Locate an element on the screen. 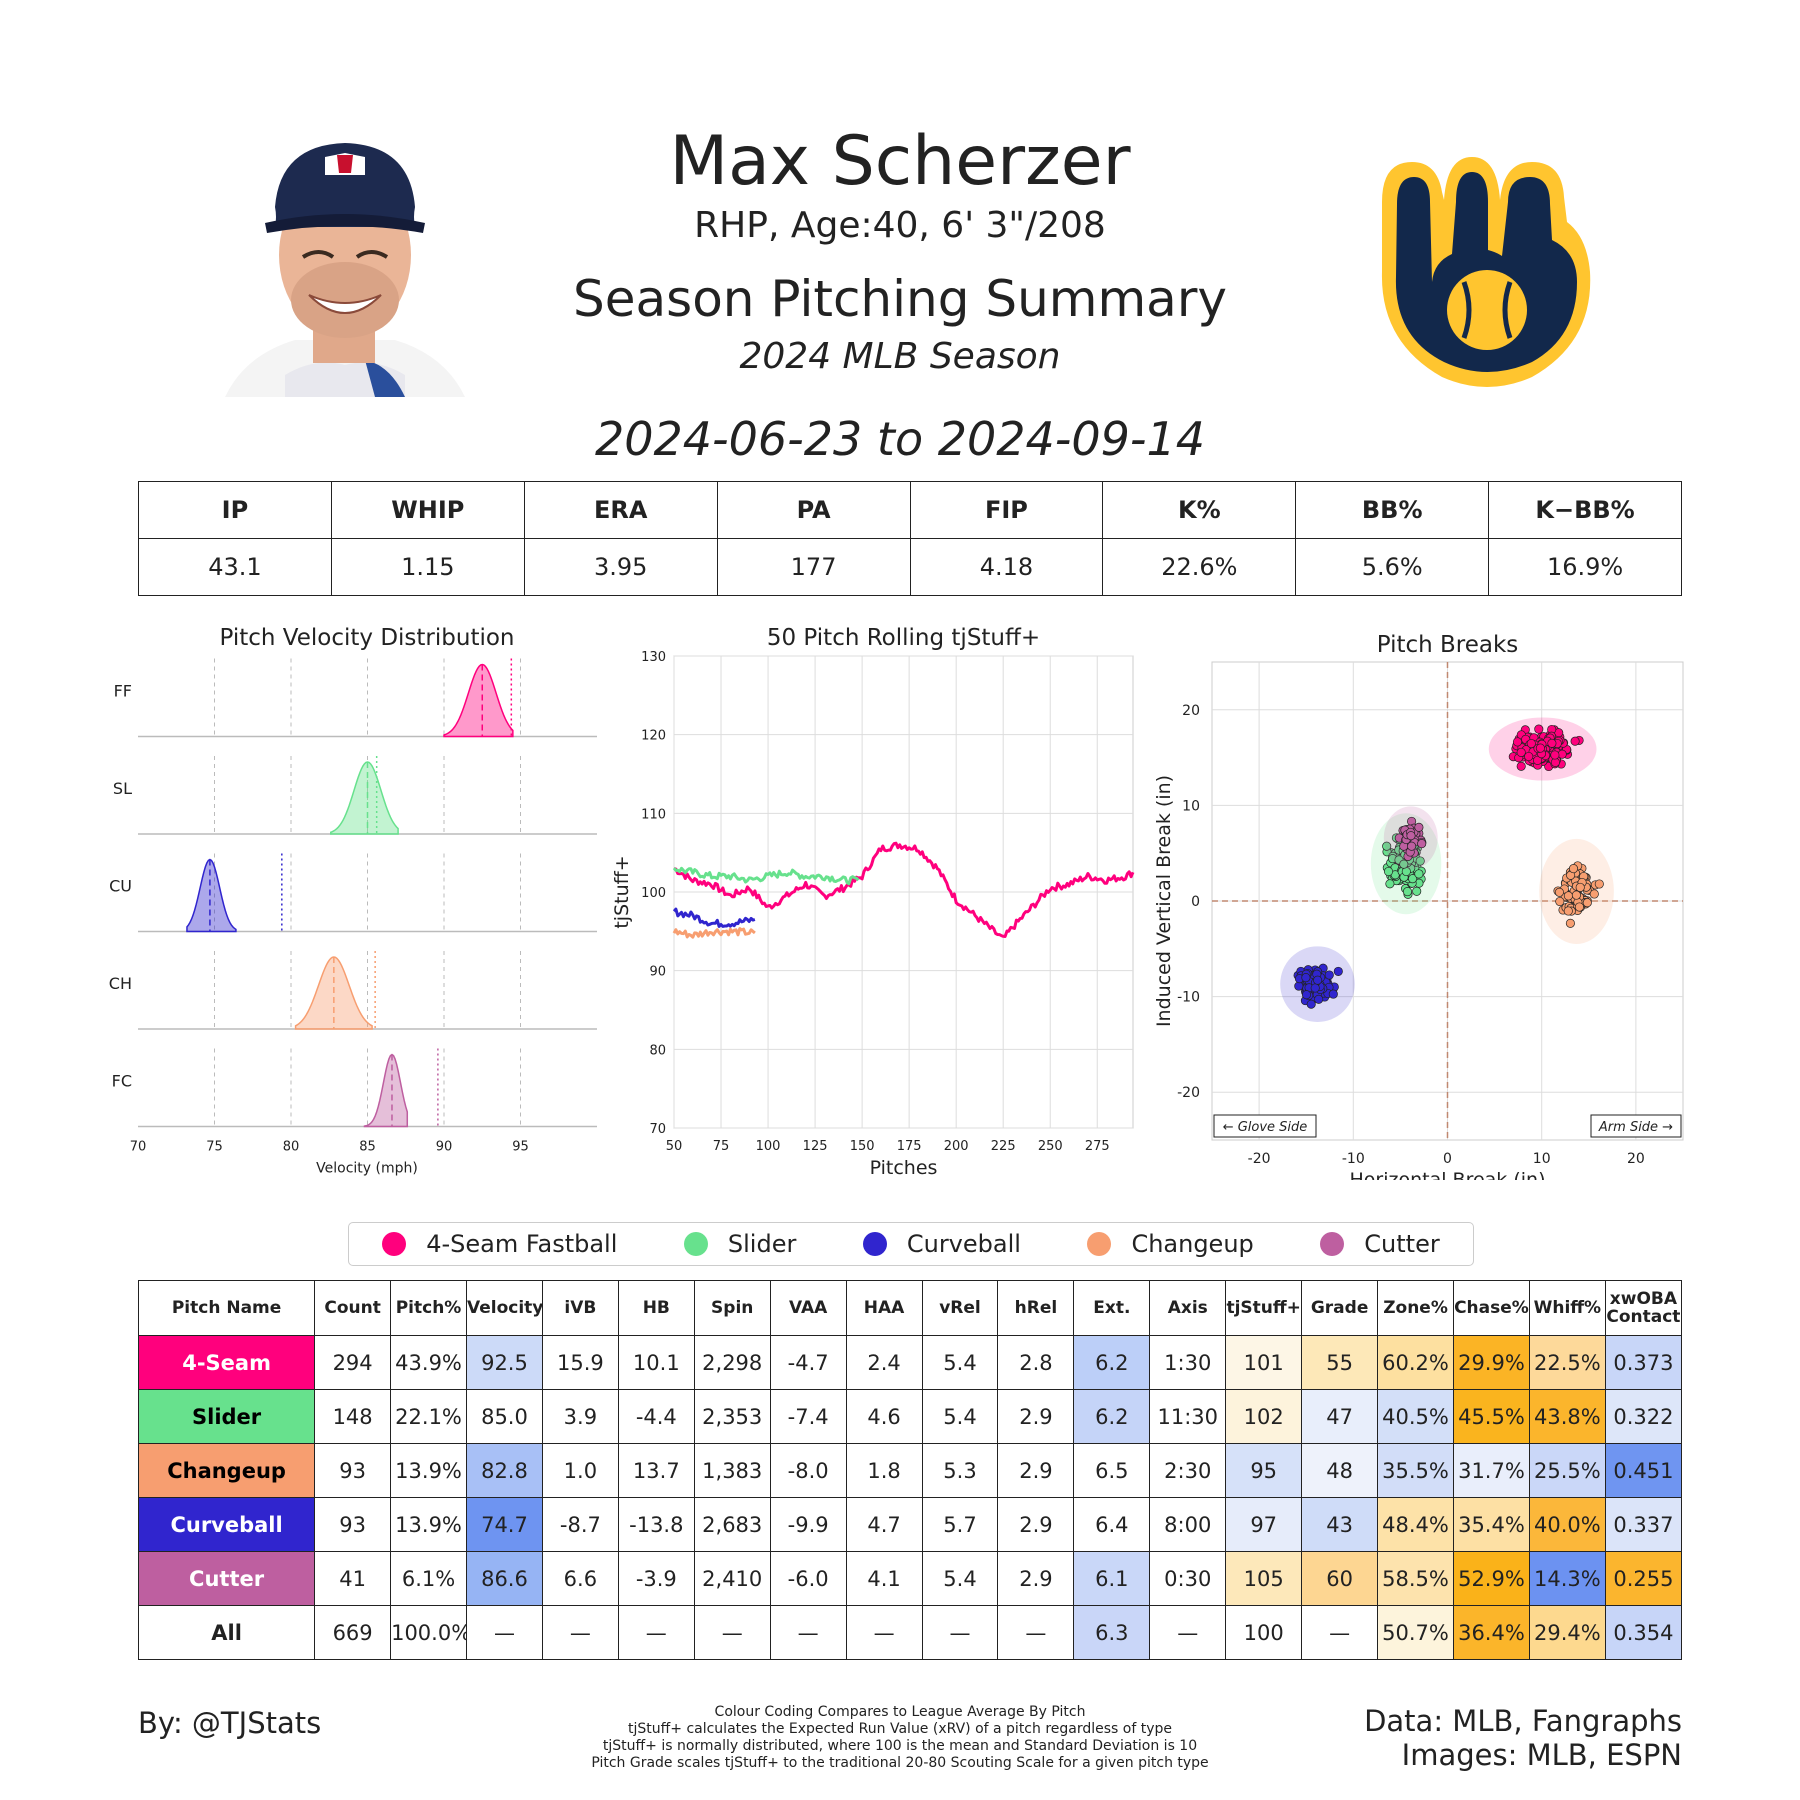 Image resolution: width=1800 pixels, height=1800 pixels. column-header: Pitch Name is located at coordinates (226, 1308).